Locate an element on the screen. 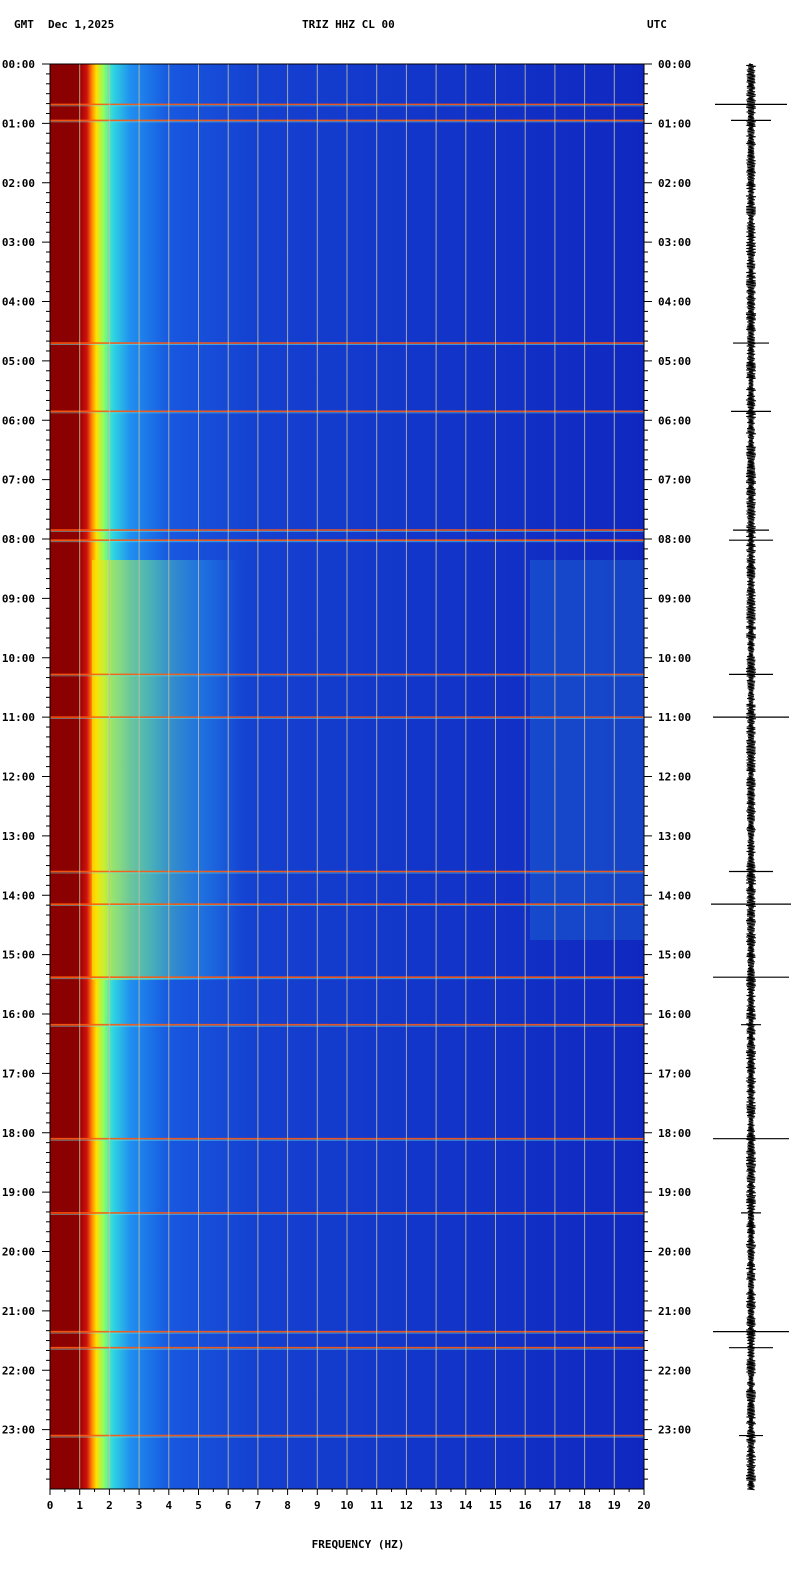 The height and width of the screenshot is (1584, 802). y-tick-label-left: 05:00 is located at coordinates (18, 361).